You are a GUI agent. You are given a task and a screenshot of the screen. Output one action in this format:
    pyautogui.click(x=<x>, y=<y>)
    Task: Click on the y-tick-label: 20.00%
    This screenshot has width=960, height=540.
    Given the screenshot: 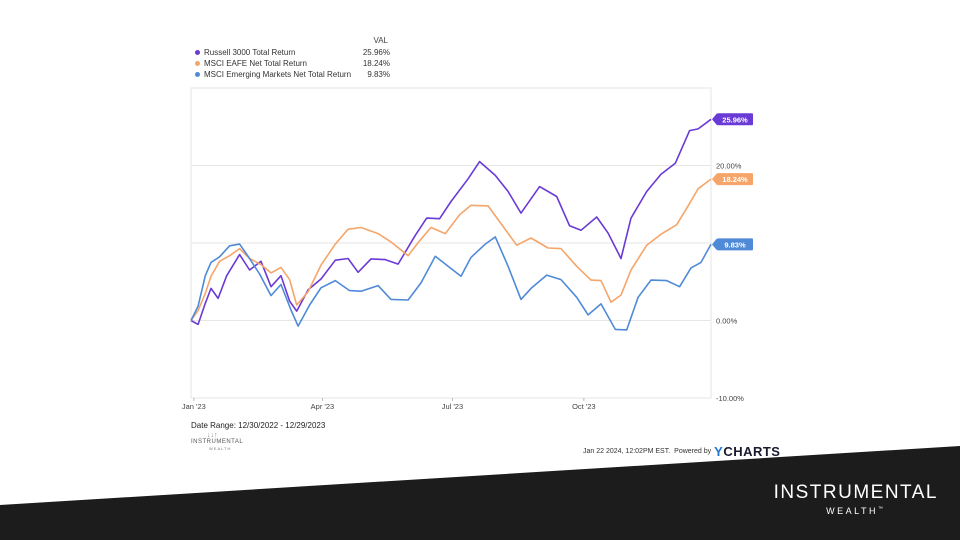 What is the action you would take?
    pyautogui.click(x=729, y=166)
    